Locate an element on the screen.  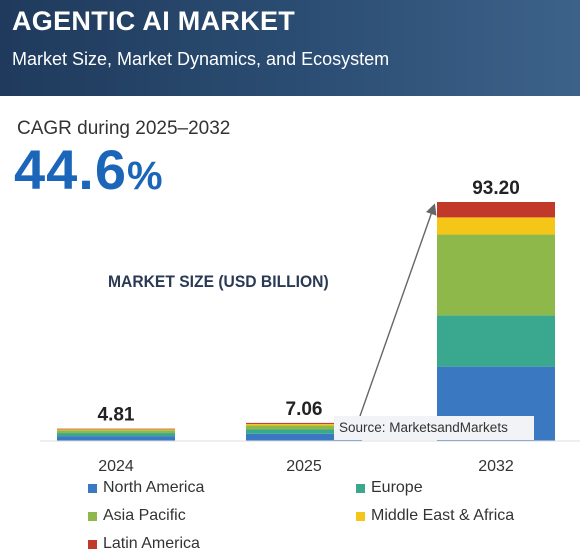
cagr-number: 44.6 is located at coordinates (70, 169).